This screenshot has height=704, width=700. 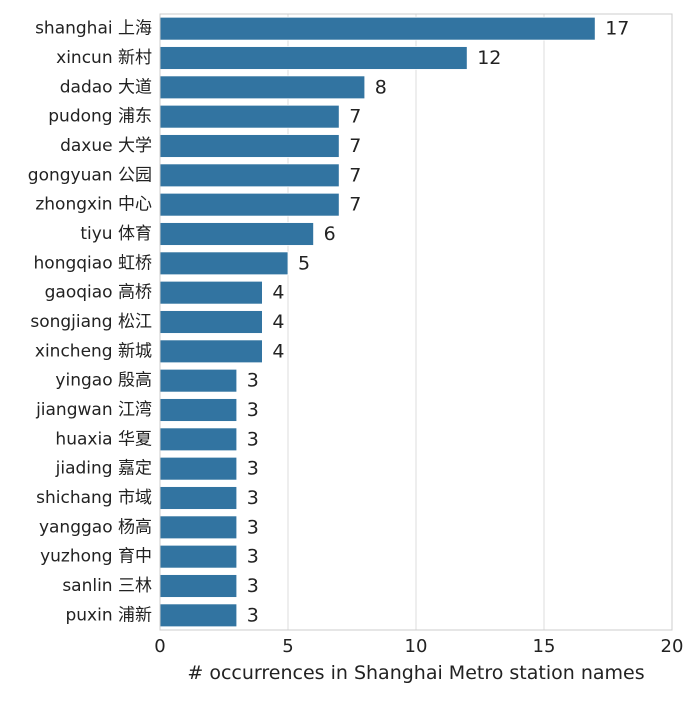 I want to click on value-label-8: 5, so click(x=304, y=263).